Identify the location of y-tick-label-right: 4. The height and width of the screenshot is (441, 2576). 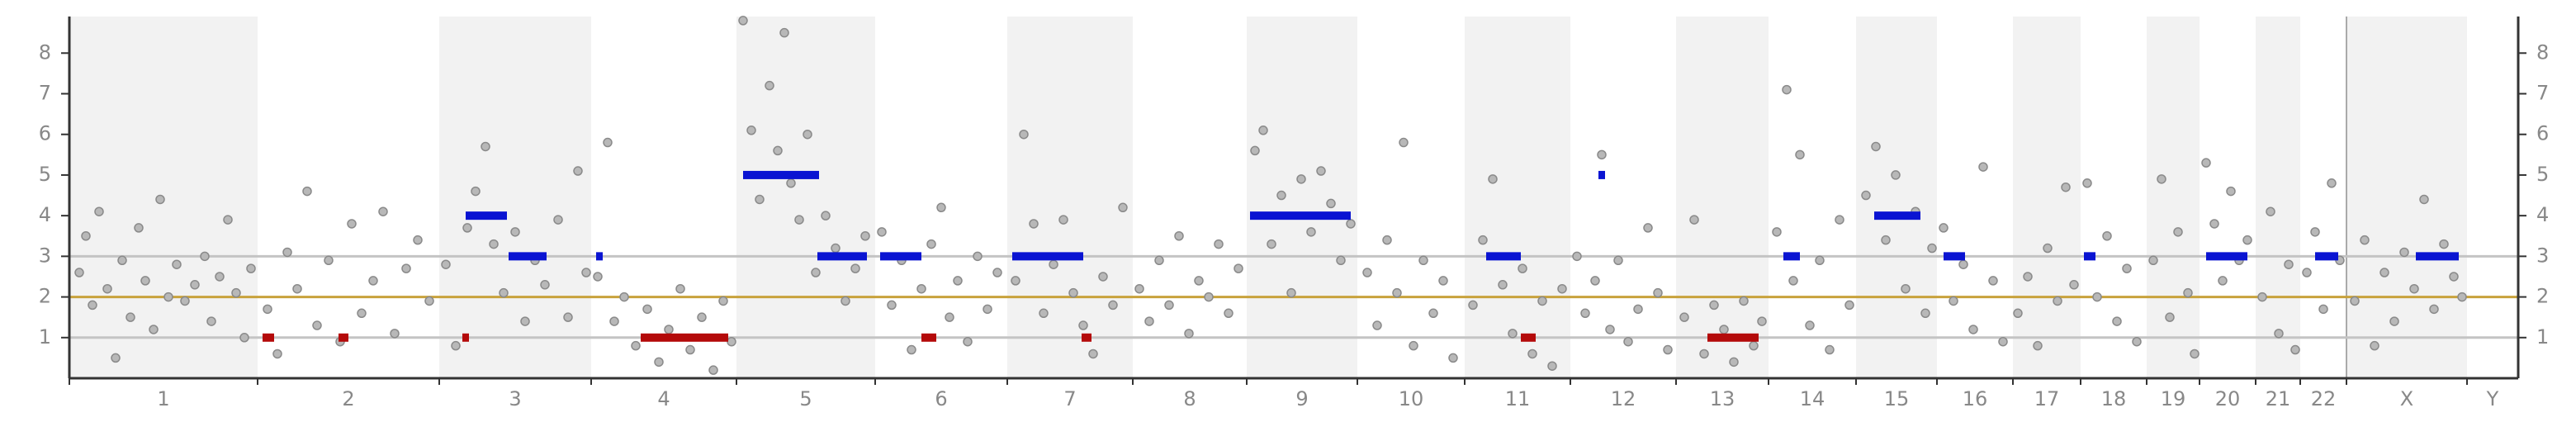
(2542, 214).